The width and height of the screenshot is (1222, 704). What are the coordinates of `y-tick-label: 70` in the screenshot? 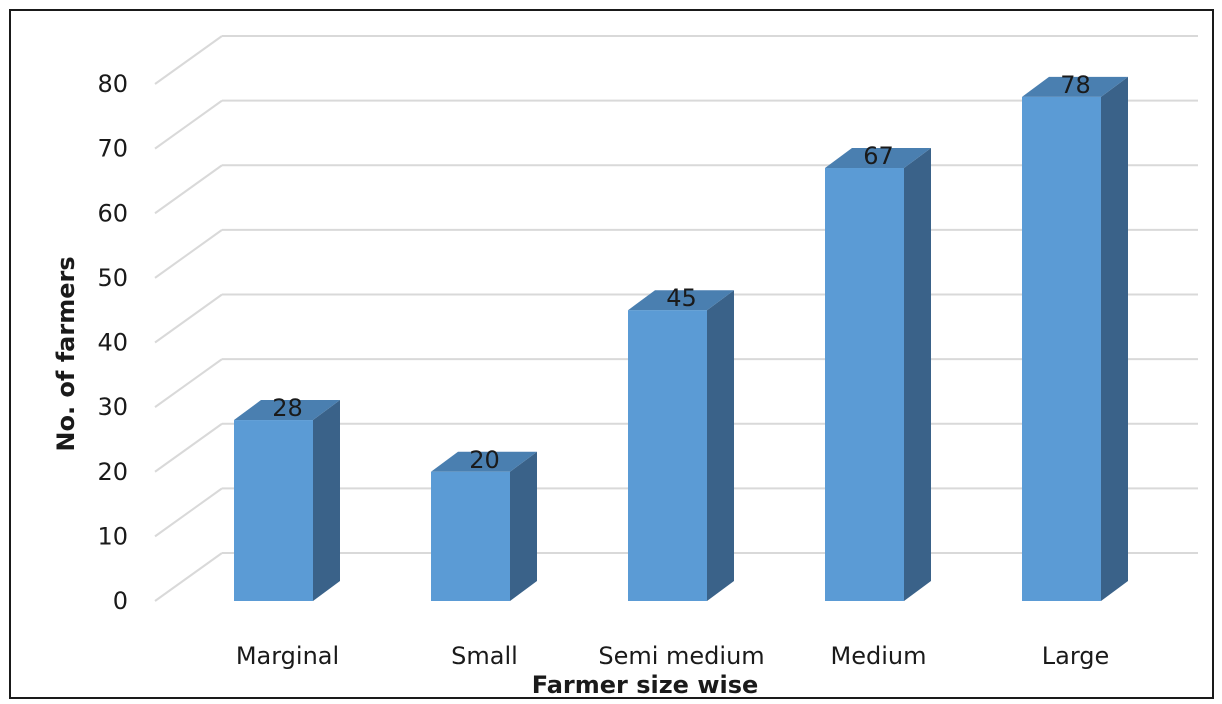 It's located at (112, 149).